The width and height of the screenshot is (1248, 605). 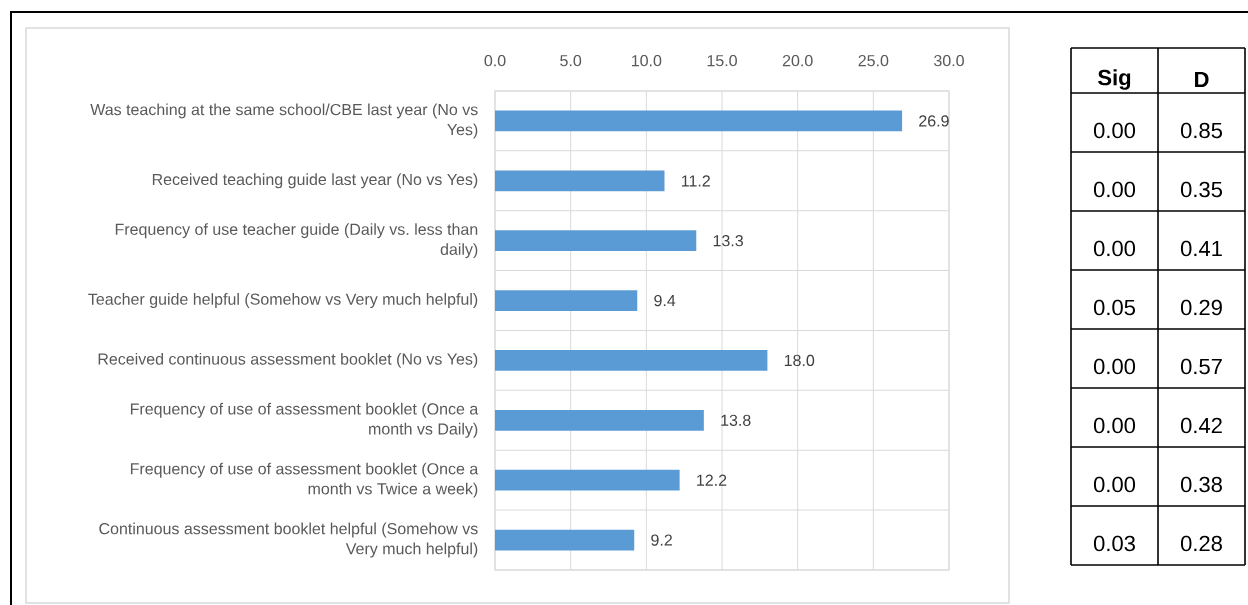 What do you see at coordinates (296, 241) in the screenshot?
I see `y-tick-label: Frequency of use teacher guide (Daily vs. less than daily)` at bounding box center [296, 241].